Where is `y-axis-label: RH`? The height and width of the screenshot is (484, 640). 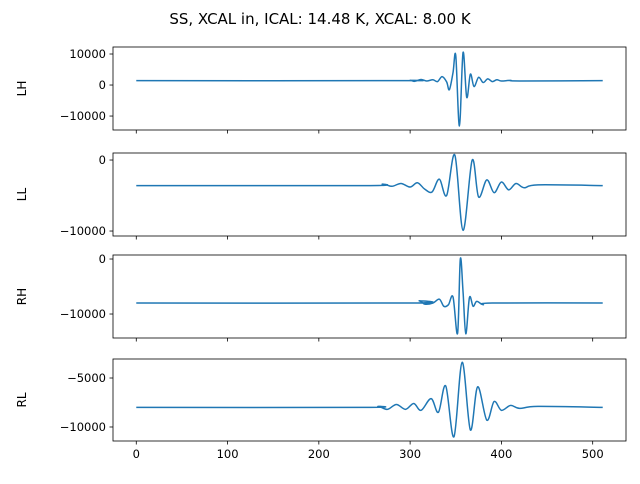 y-axis-label: RH is located at coordinates (22, 296).